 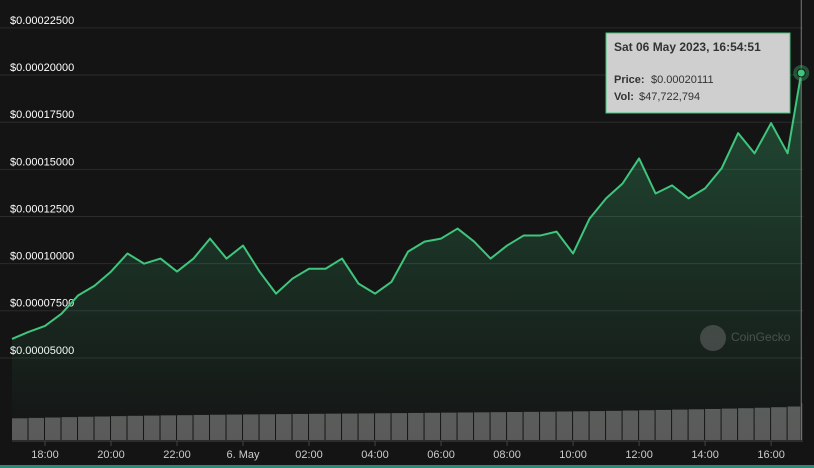 I want to click on x-tick-label: 22:00, so click(x=177, y=455).